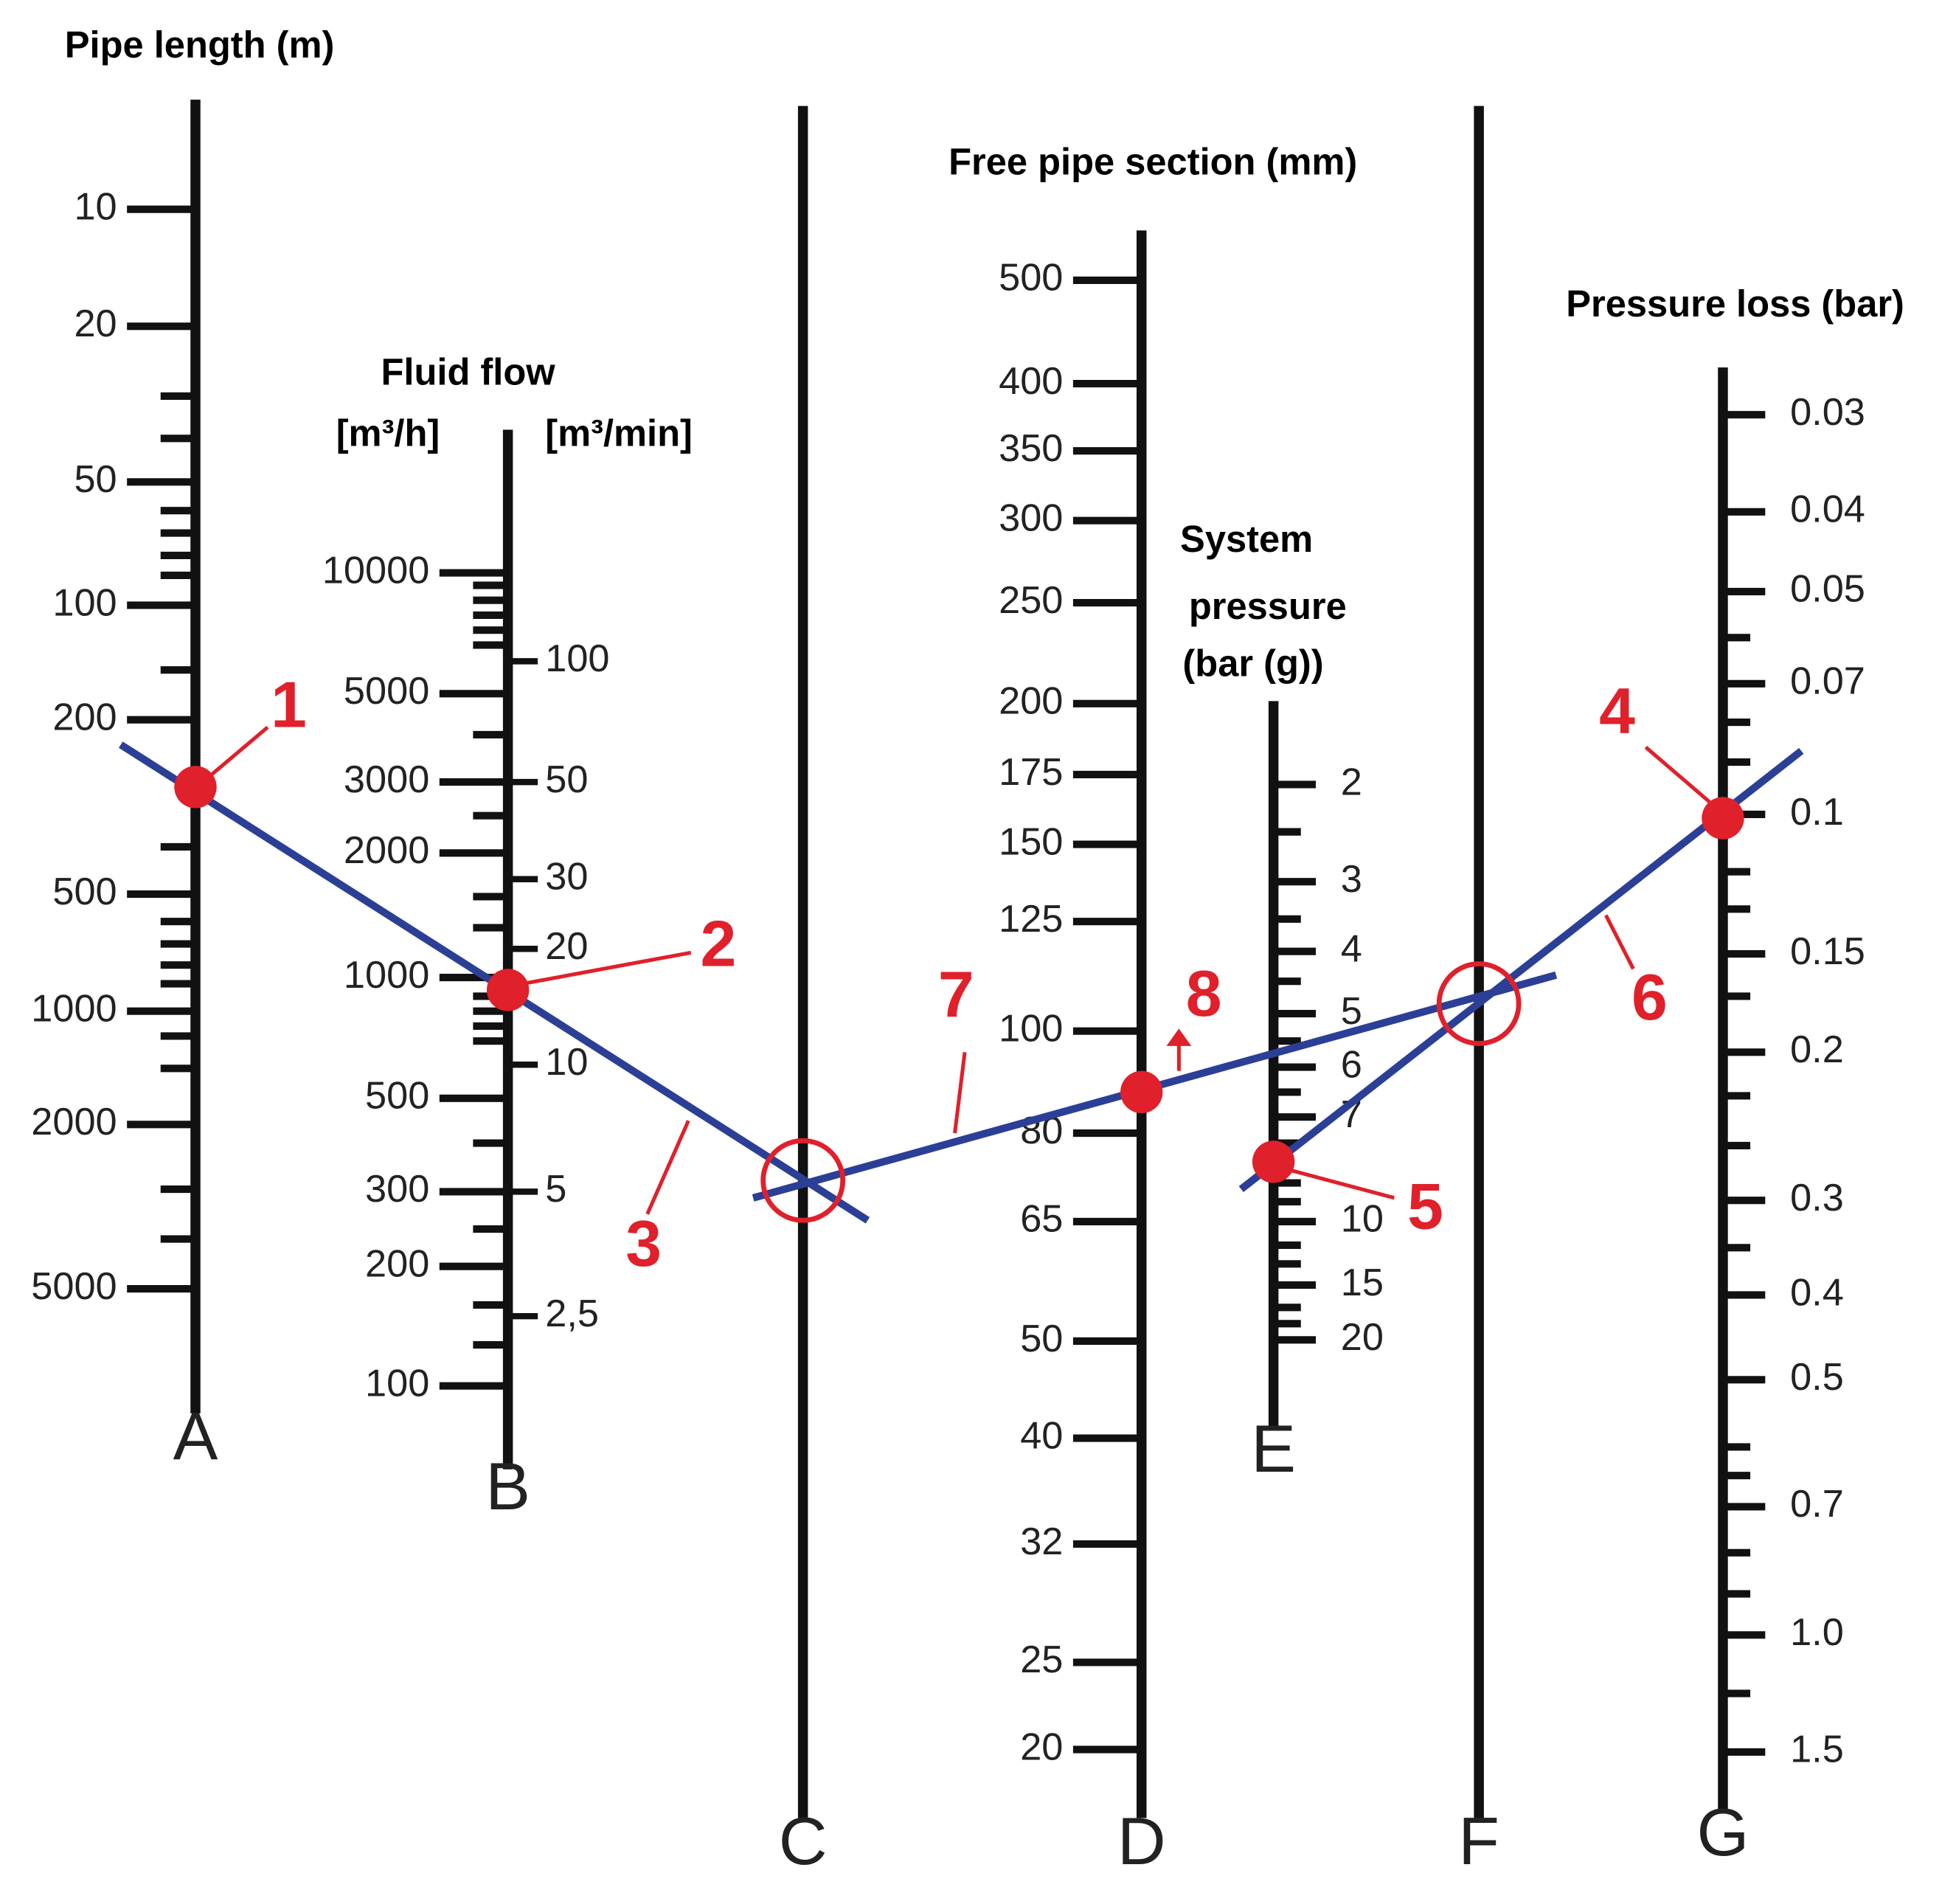  What do you see at coordinates (1828, 509) in the screenshot?
I see `tick-label: 0.04` at bounding box center [1828, 509].